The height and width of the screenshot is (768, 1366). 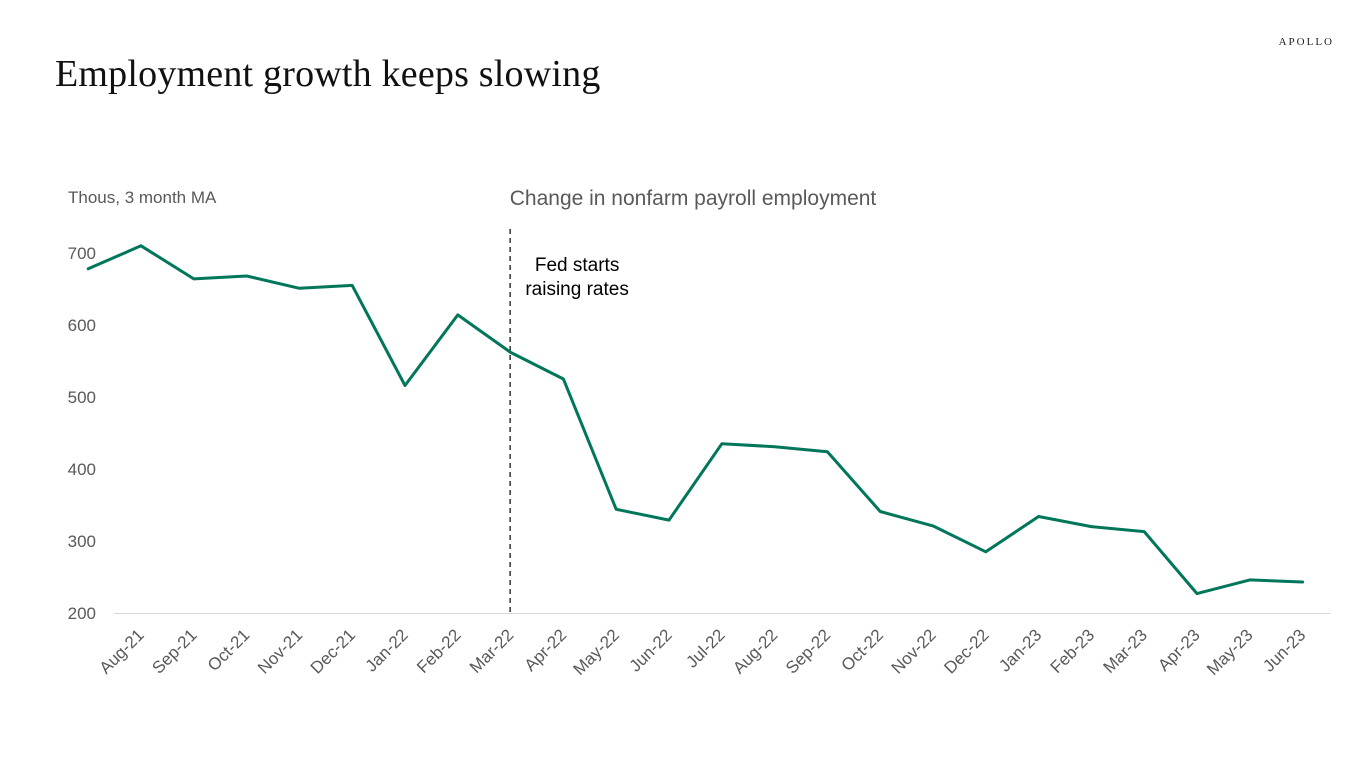 What do you see at coordinates (82, 325) in the screenshot?
I see `y-tick-label: 600` at bounding box center [82, 325].